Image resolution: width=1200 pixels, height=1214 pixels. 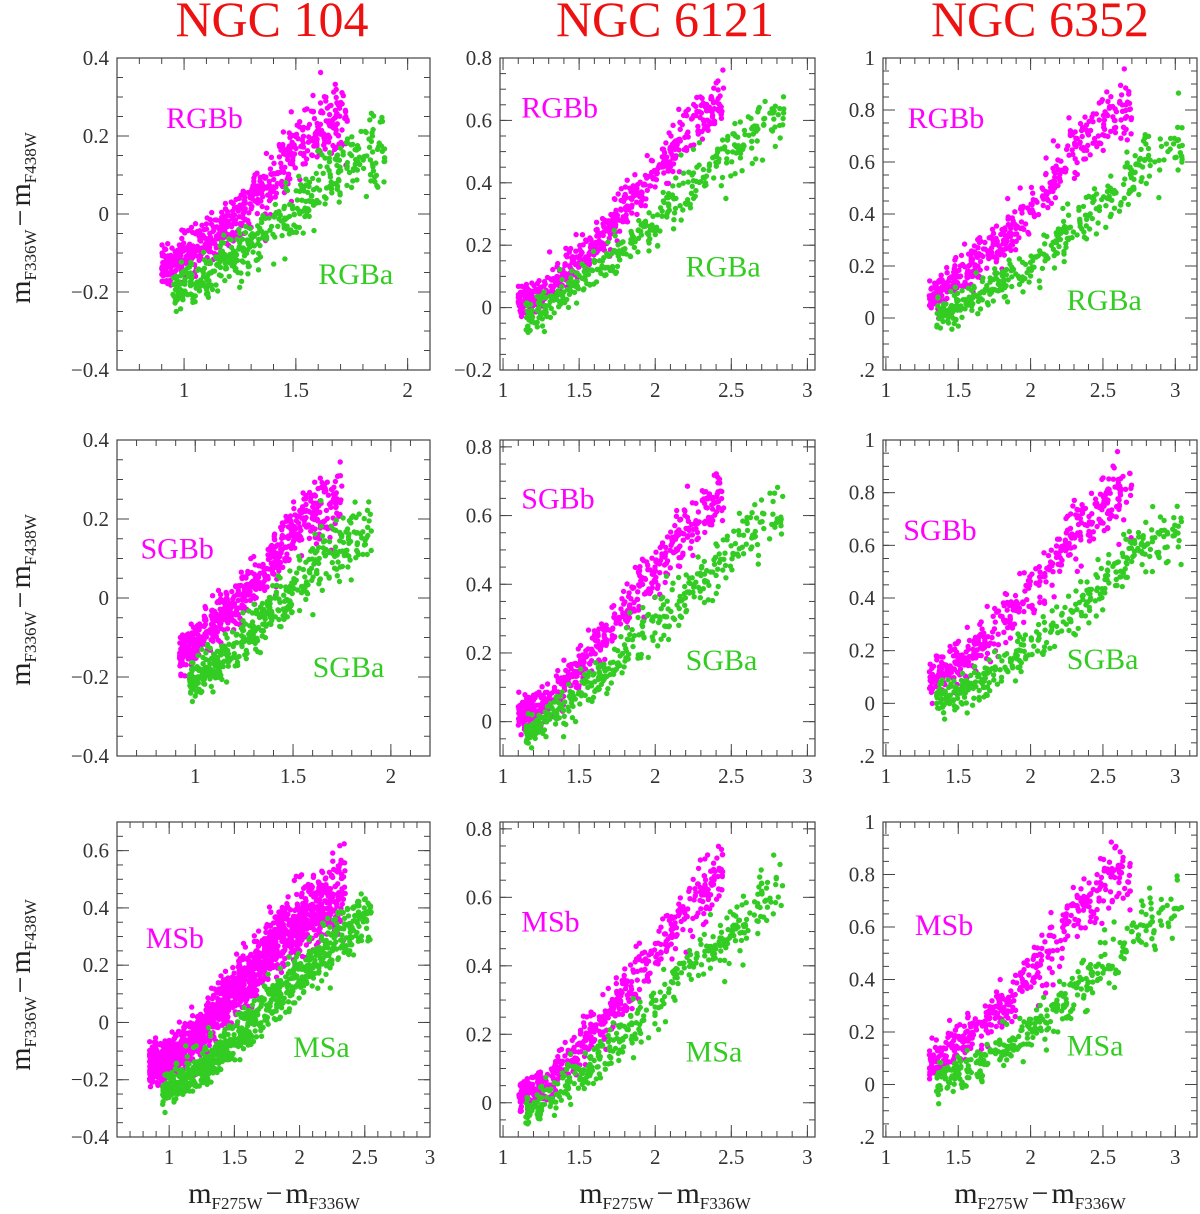 I want to click on population-label-rgba: RGBa, so click(x=1104, y=300).